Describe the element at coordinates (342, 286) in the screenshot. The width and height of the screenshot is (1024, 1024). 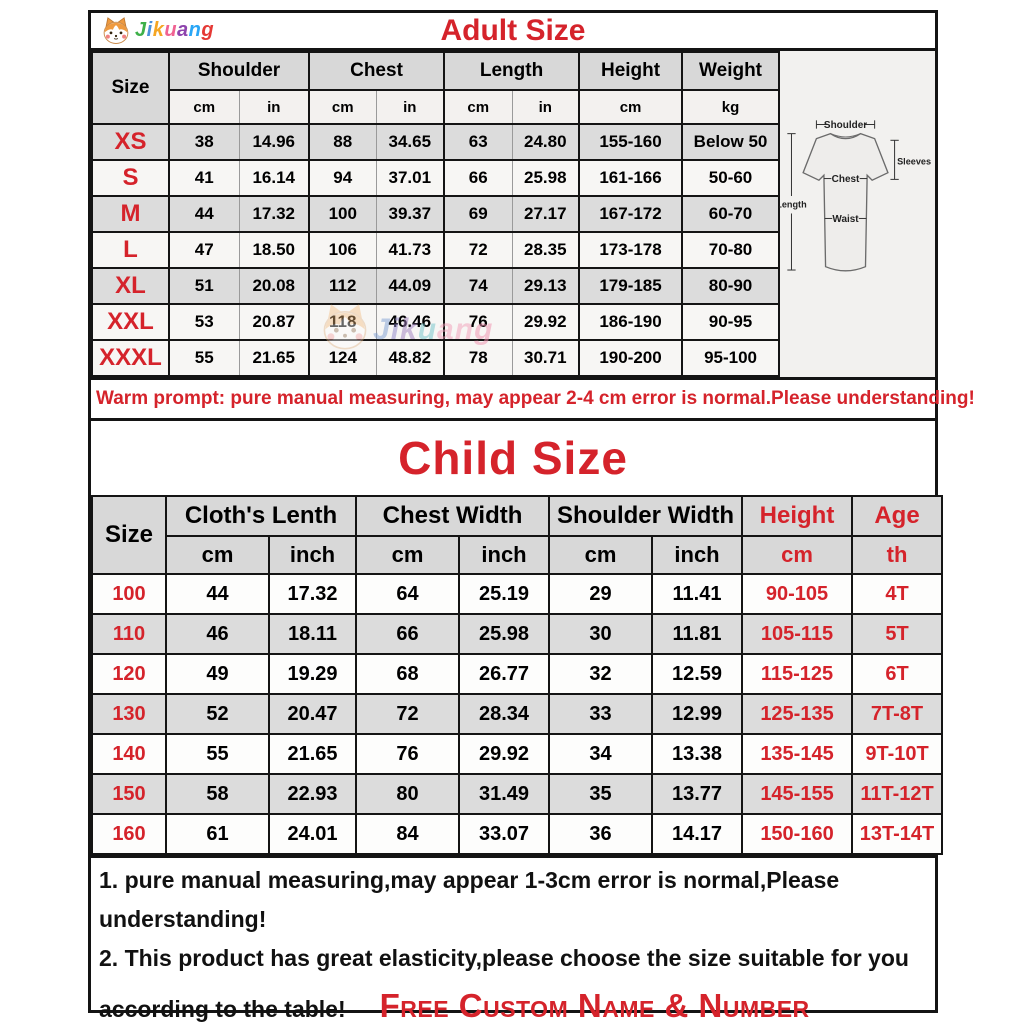
I see `value-cell: 112` at that location.